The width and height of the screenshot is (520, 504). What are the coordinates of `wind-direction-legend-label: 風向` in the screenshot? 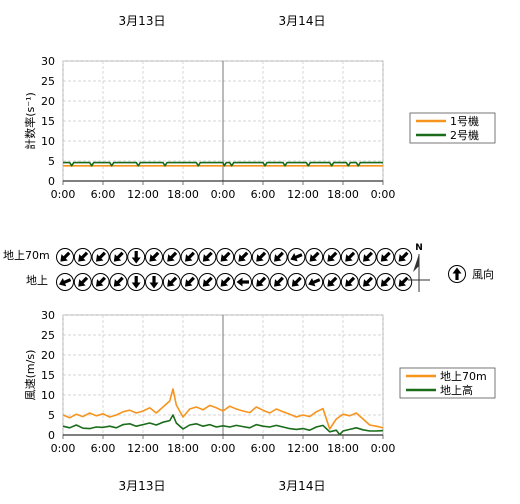 It's located at (483, 274).